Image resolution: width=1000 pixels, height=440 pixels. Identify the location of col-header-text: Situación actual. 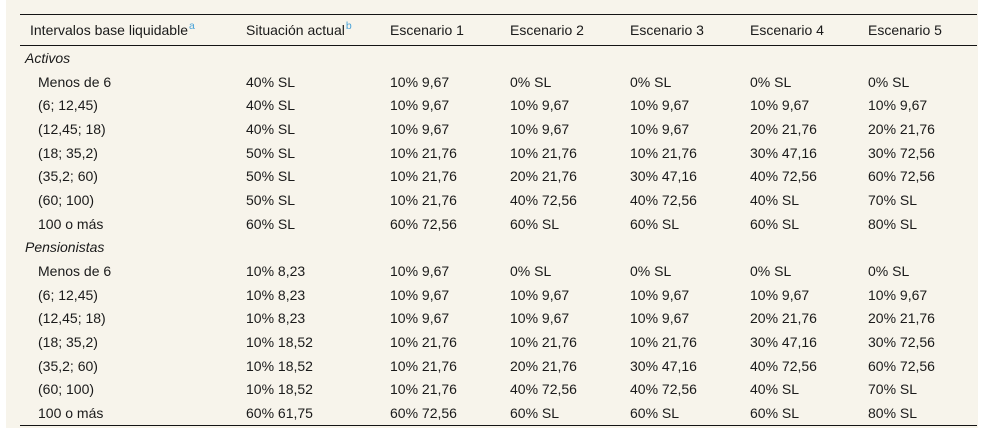
(295, 30).